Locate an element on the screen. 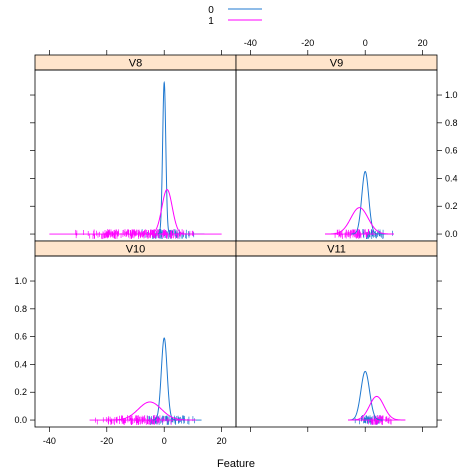  rug-V8-class1 is located at coordinates (135, 234).